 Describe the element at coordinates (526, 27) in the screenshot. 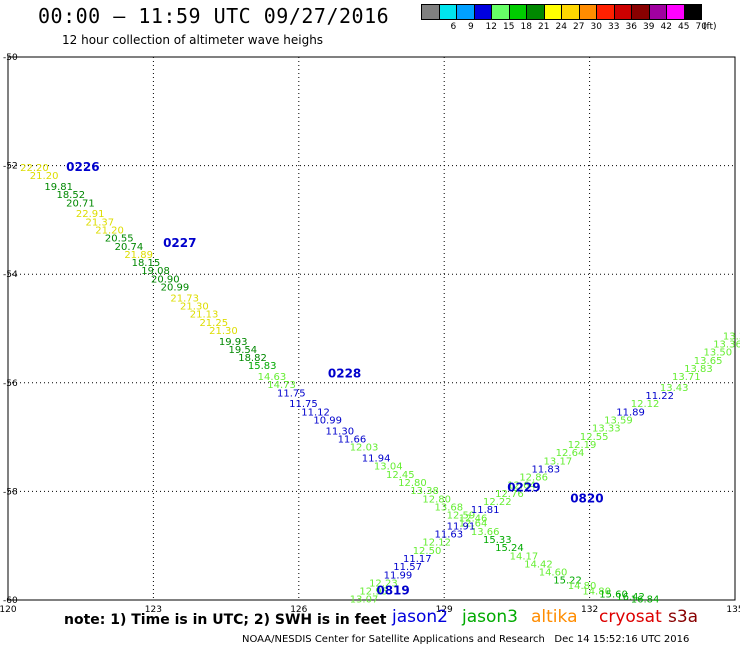

I see `color-scale-label: 18` at that location.